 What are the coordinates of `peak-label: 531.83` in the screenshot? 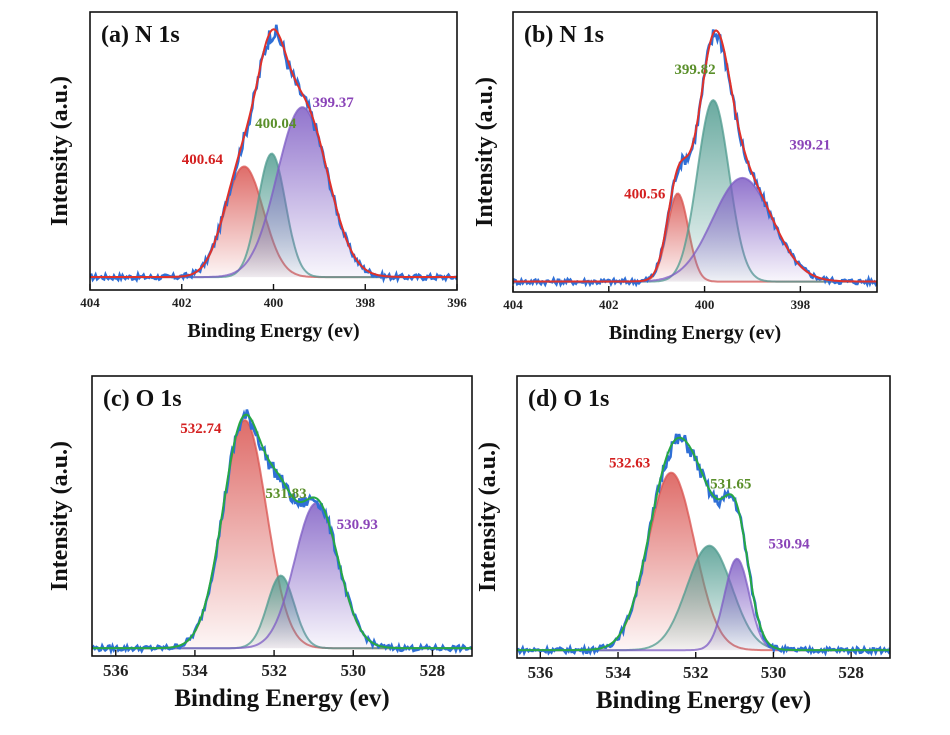 It's located at (285, 494).